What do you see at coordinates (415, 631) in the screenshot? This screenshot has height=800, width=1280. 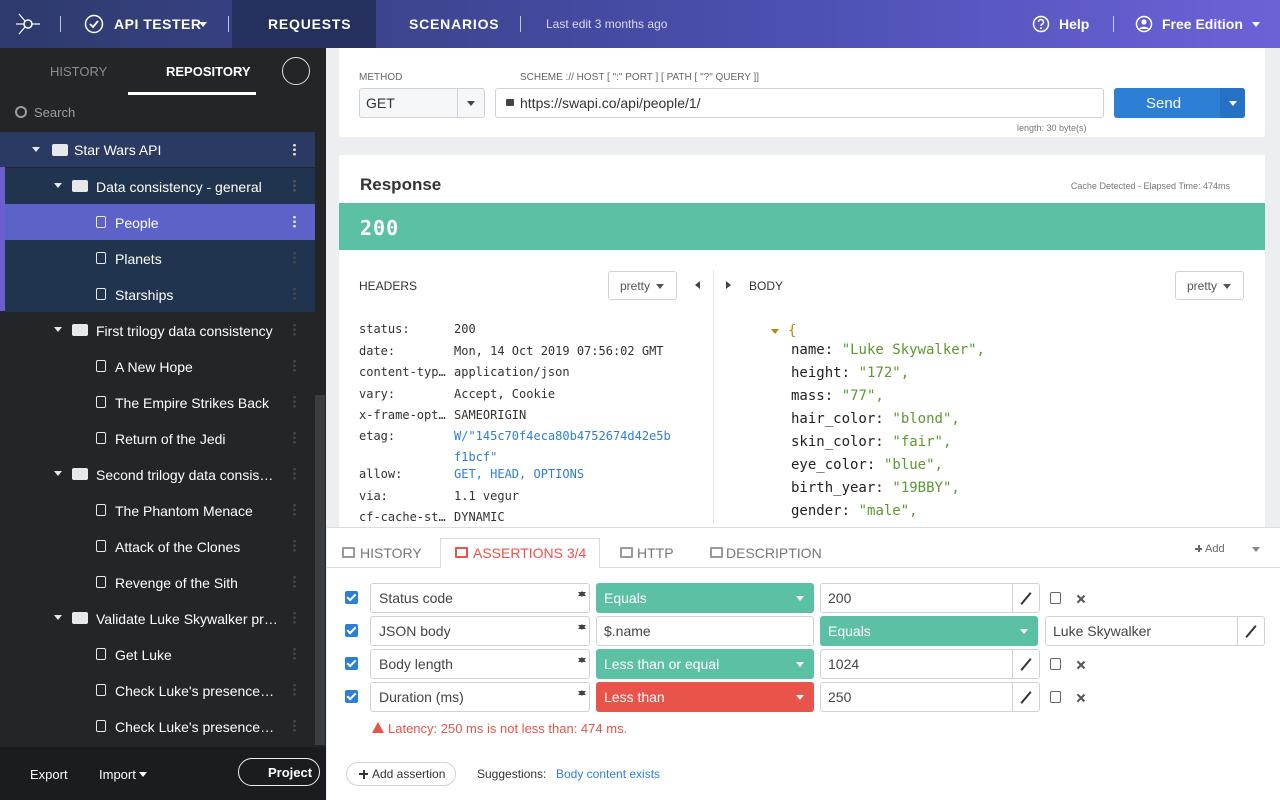 I see `field: JSON body` at bounding box center [415, 631].